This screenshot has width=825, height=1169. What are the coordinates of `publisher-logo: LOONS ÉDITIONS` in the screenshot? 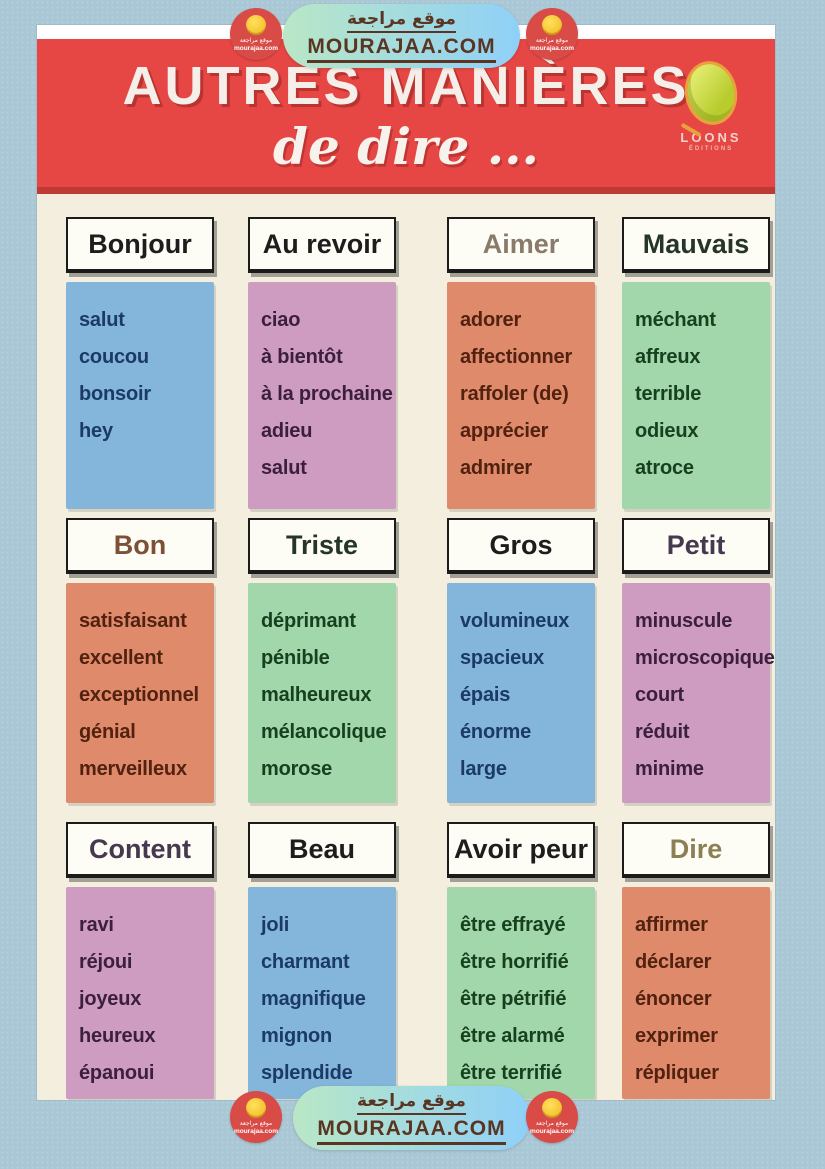 It's located at (711, 104).